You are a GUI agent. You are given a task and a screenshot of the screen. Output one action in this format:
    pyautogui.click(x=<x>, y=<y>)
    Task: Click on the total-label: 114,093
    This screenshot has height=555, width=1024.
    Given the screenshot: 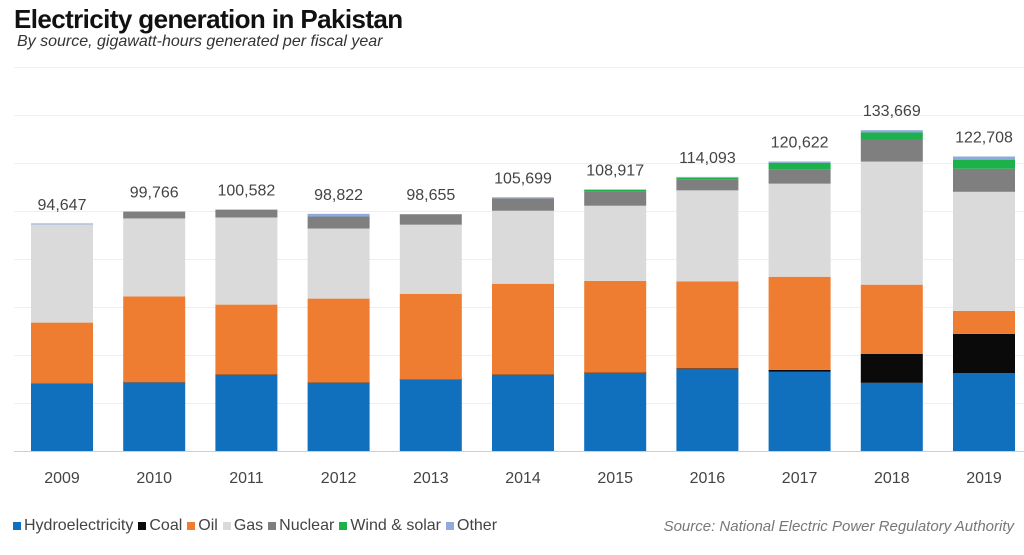 What is the action you would take?
    pyautogui.click(x=707, y=158)
    